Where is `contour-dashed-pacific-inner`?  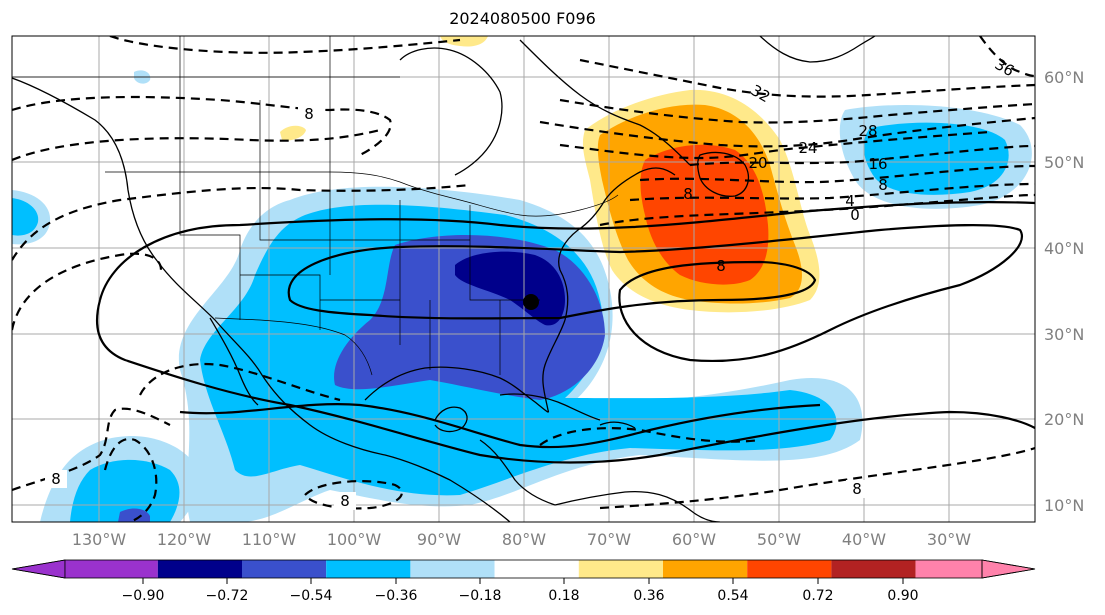
contour-dashed-pacific-inner is located at coordinates (130, 479).